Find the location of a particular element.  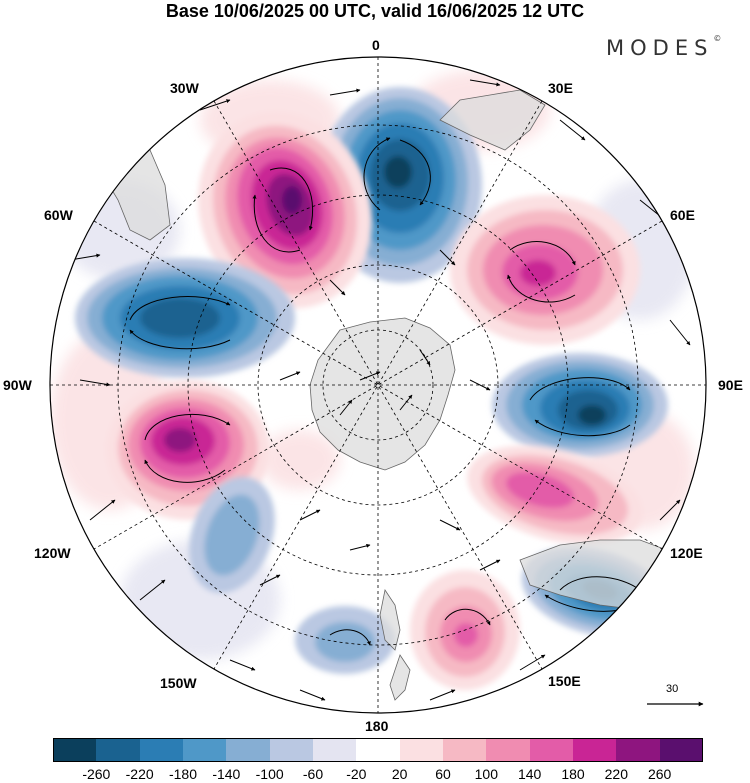

lon-label-60w: 60W is located at coordinates (58, 215).